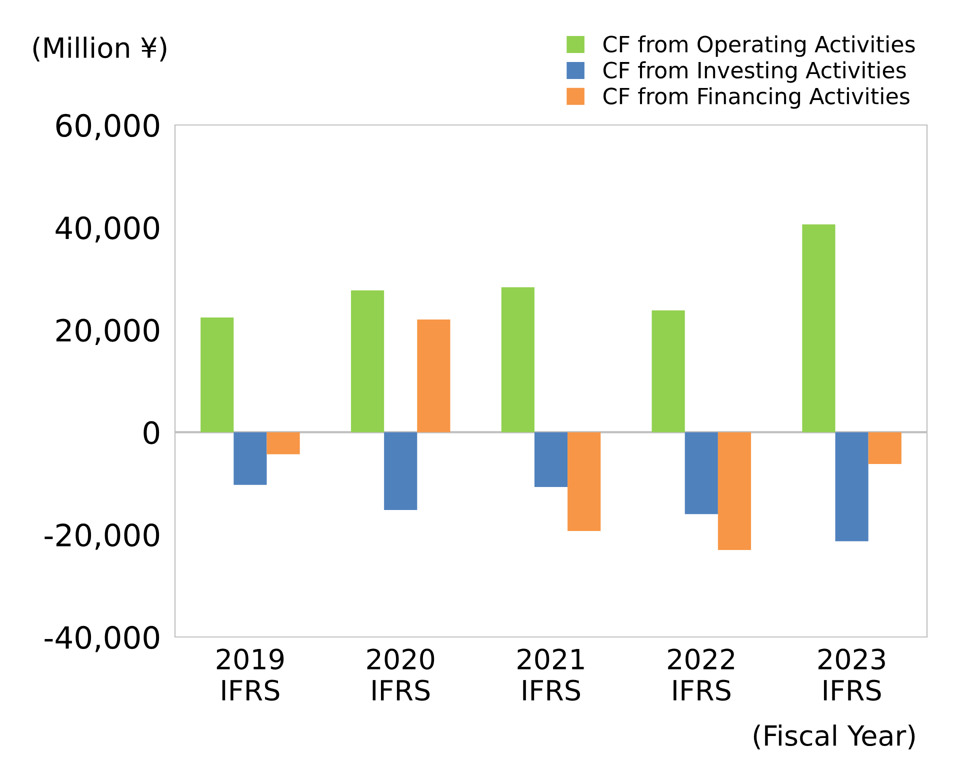  Describe the element at coordinates (759, 46) in the screenshot. I see `legend-label: CF from Operating Activities` at that location.